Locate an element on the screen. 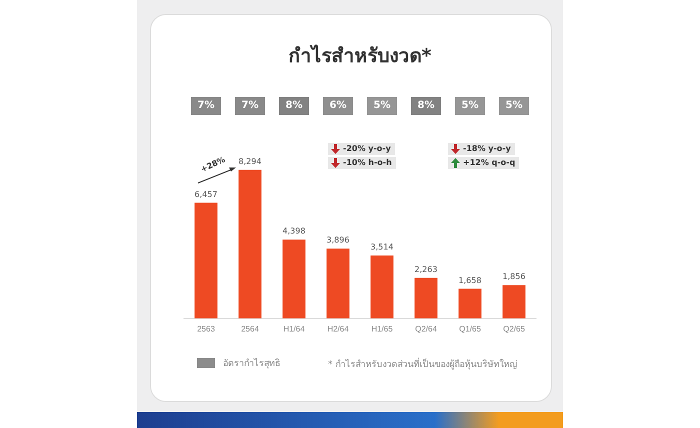  data-label: 2,263 is located at coordinates (426, 269).